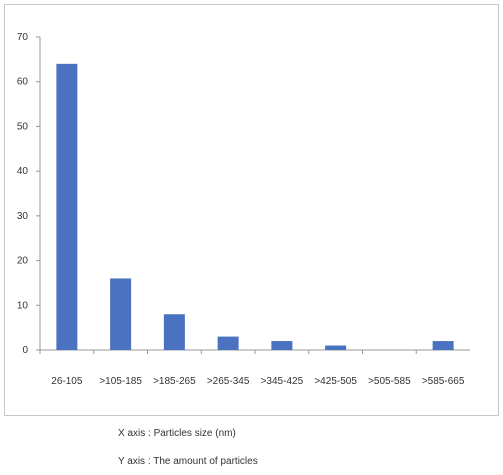 Image resolution: width=503 pixels, height=475 pixels. I want to click on y-tick-label: 50, so click(23, 126).